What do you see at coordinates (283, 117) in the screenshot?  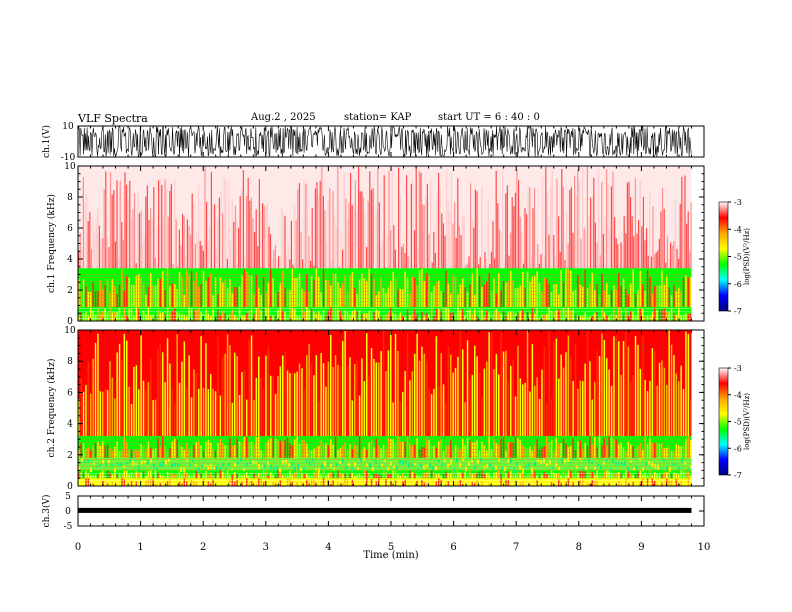 I see `date-label: Aug.2 , 2025` at bounding box center [283, 117].